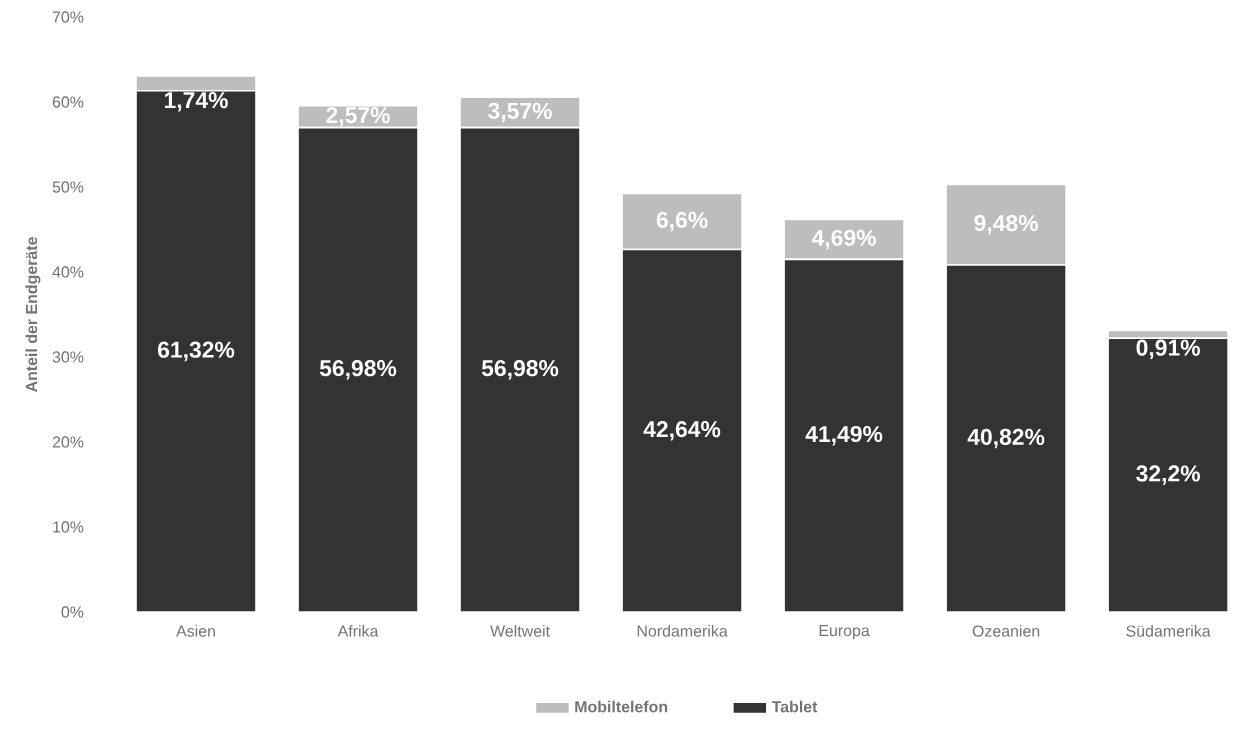  What do you see at coordinates (68, 187) in the screenshot?
I see `y-tick-label: 50%` at bounding box center [68, 187].